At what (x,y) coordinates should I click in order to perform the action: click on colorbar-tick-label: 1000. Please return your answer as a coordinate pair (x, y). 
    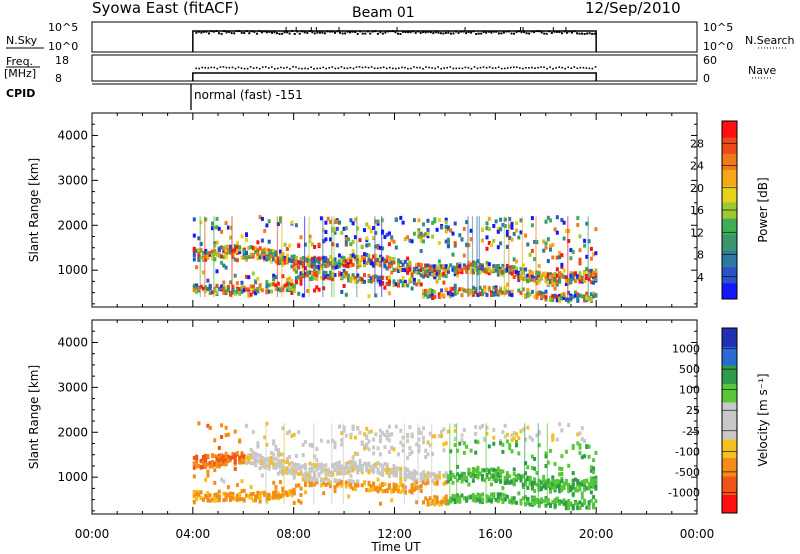
    Looking at the image, I should click on (686, 349).